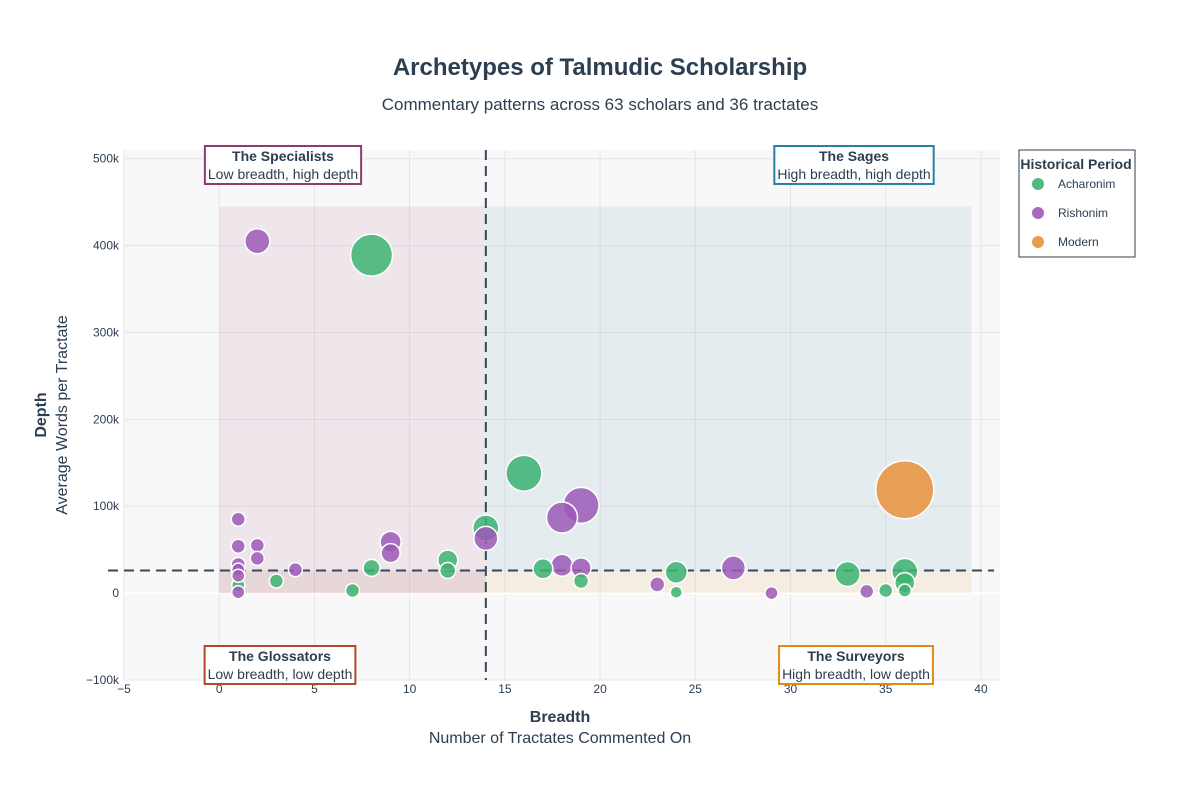 The height and width of the screenshot is (800, 1200). Describe the element at coordinates (1078, 242) in the screenshot. I see `legend-label-modern: Modern` at that location.